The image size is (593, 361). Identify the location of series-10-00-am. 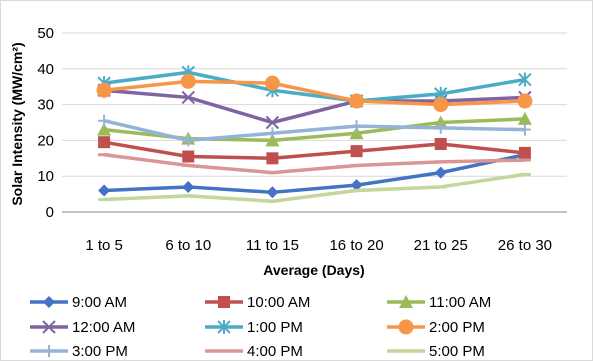
(314, 150).